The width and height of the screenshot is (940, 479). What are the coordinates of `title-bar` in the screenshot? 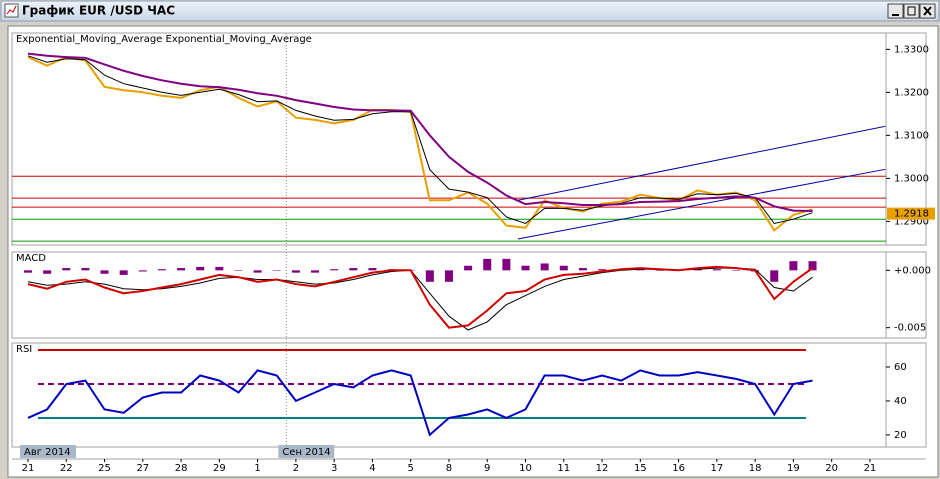 It's located at (470, 11).